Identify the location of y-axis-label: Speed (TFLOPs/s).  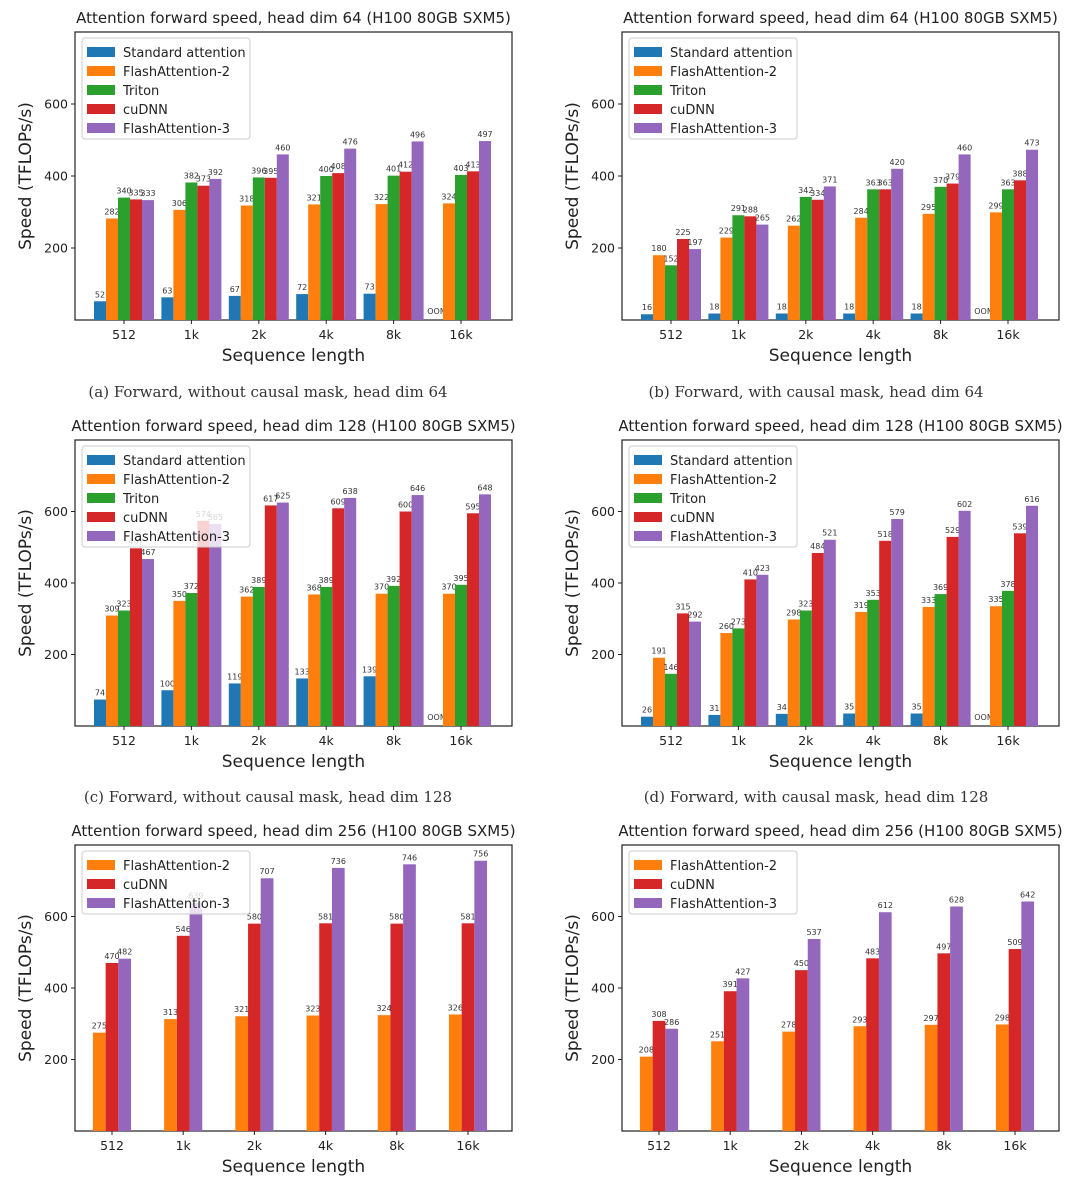
(573, 583).